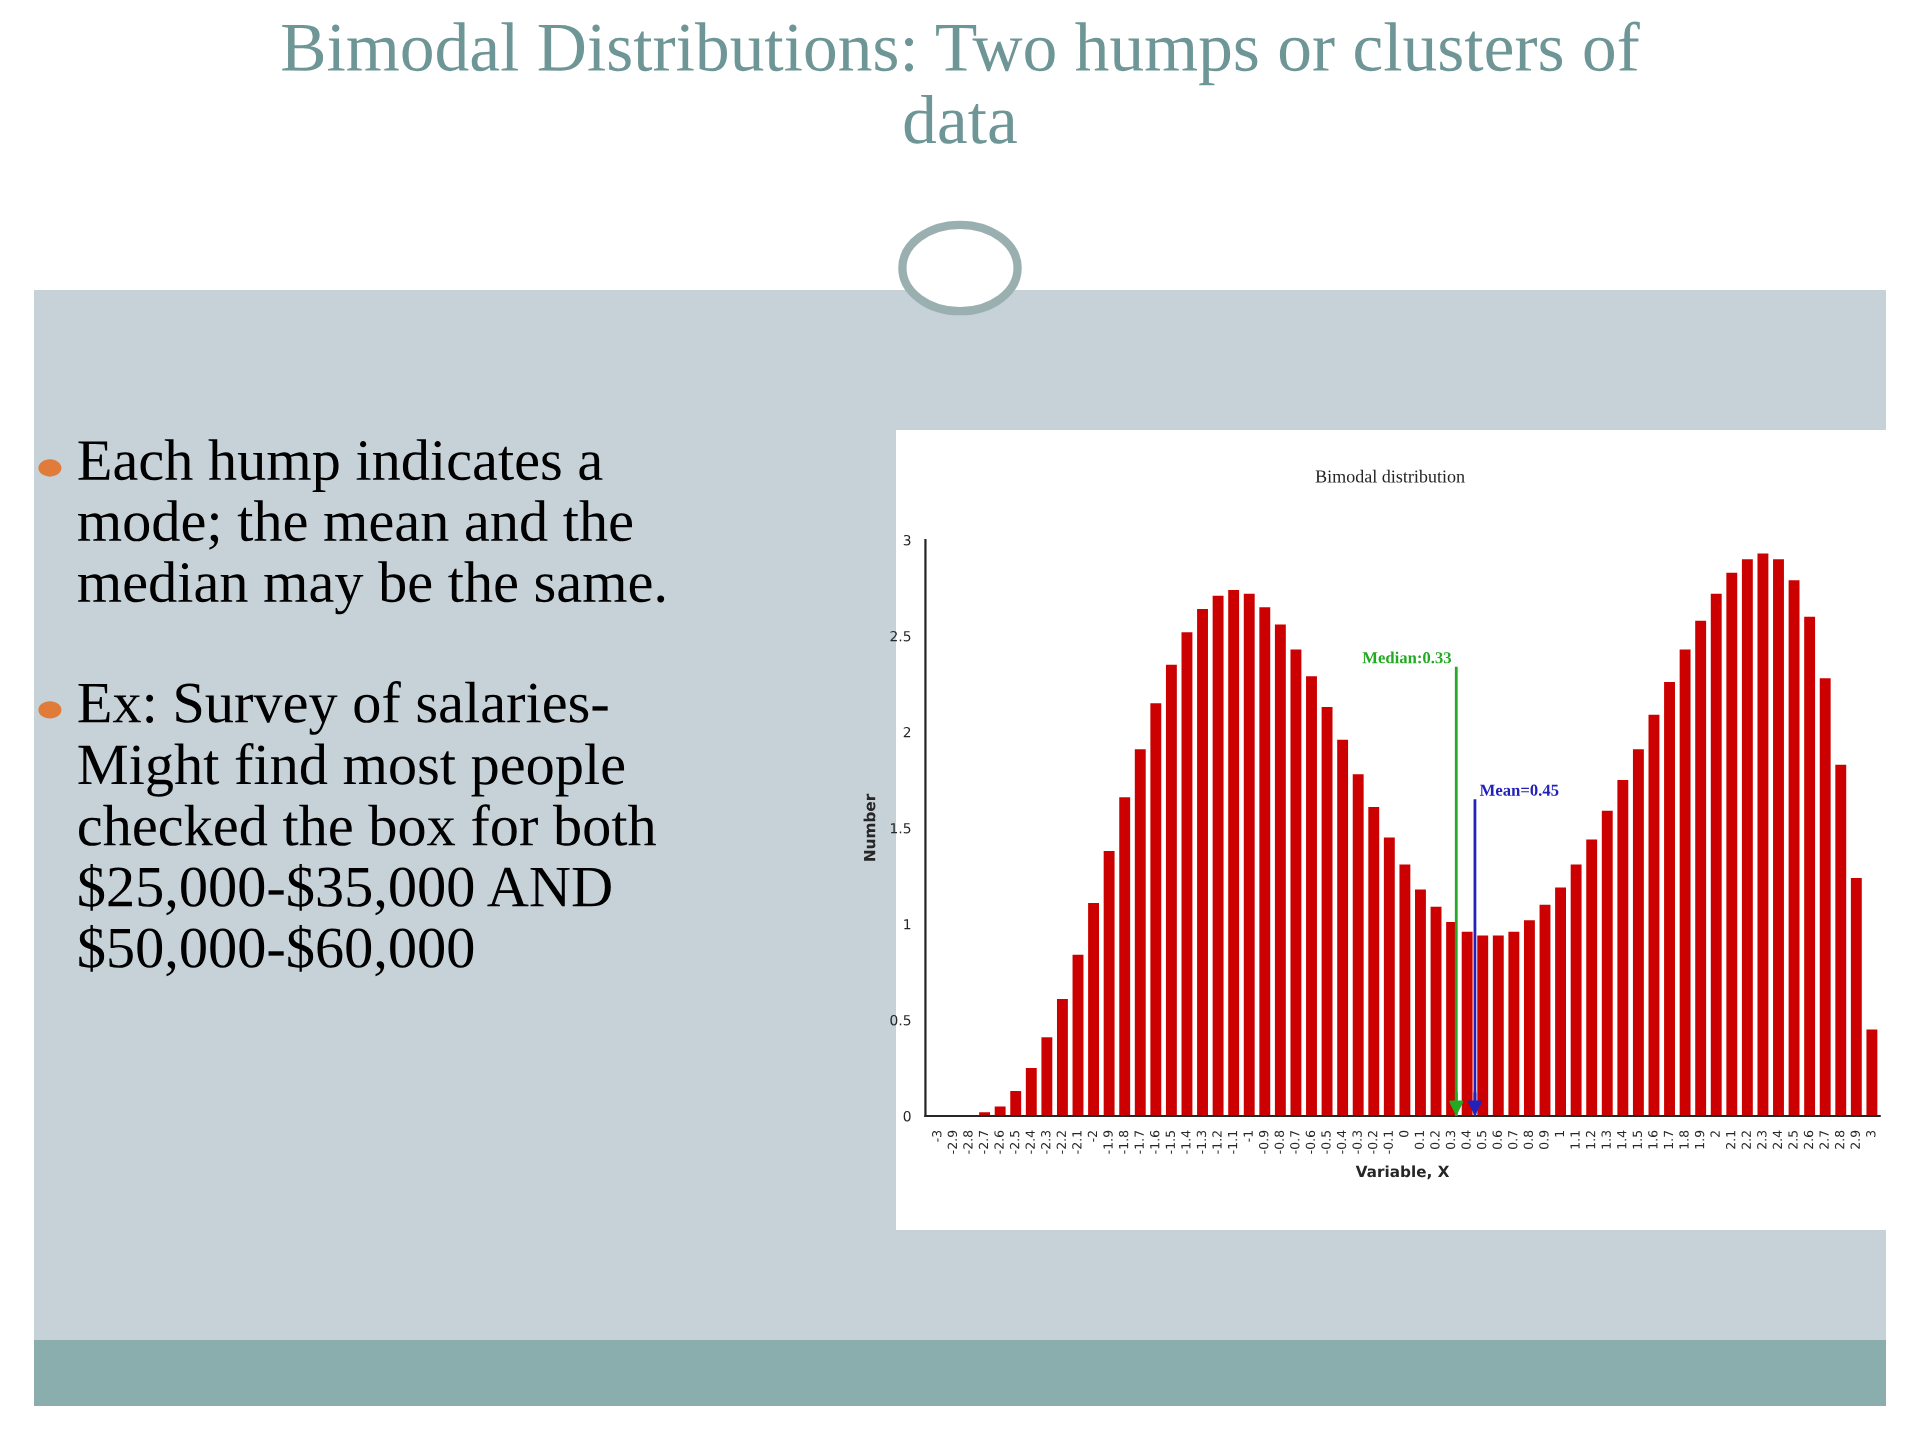 This screenshot has width=1920, height=1440. Describe the element at coordinates (371, 527) in the screenshot. I see `text: Each hump indicates a mode; the mean and the median may be the same.` at that location.